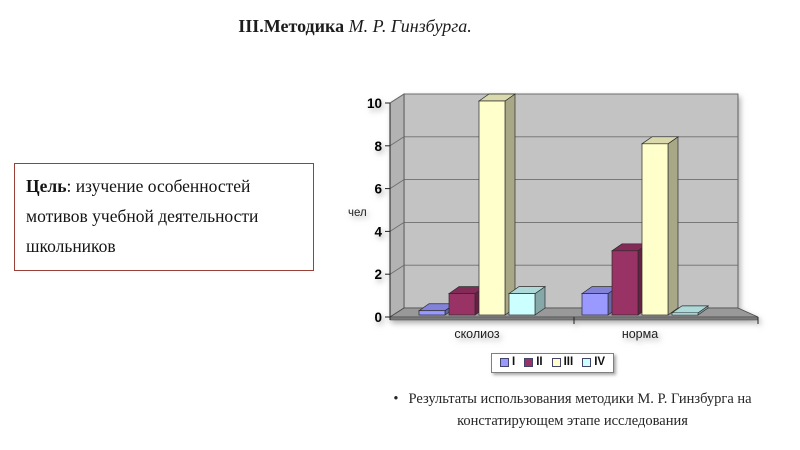 The width and height of the screenshot is (800, 450). Describe the element at coordinates (397, 205) in the screenshot. I see `chart-side-wall` at that location.